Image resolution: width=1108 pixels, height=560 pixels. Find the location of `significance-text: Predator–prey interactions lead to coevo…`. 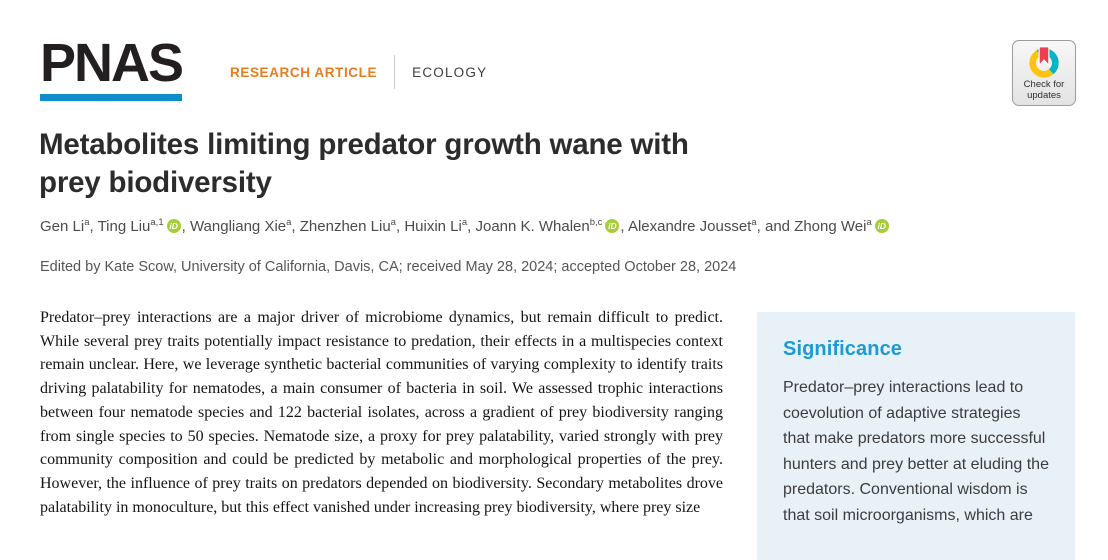

significance-text: Predator–prey interactions lead to coevo… is located at coordinates (916, 451).